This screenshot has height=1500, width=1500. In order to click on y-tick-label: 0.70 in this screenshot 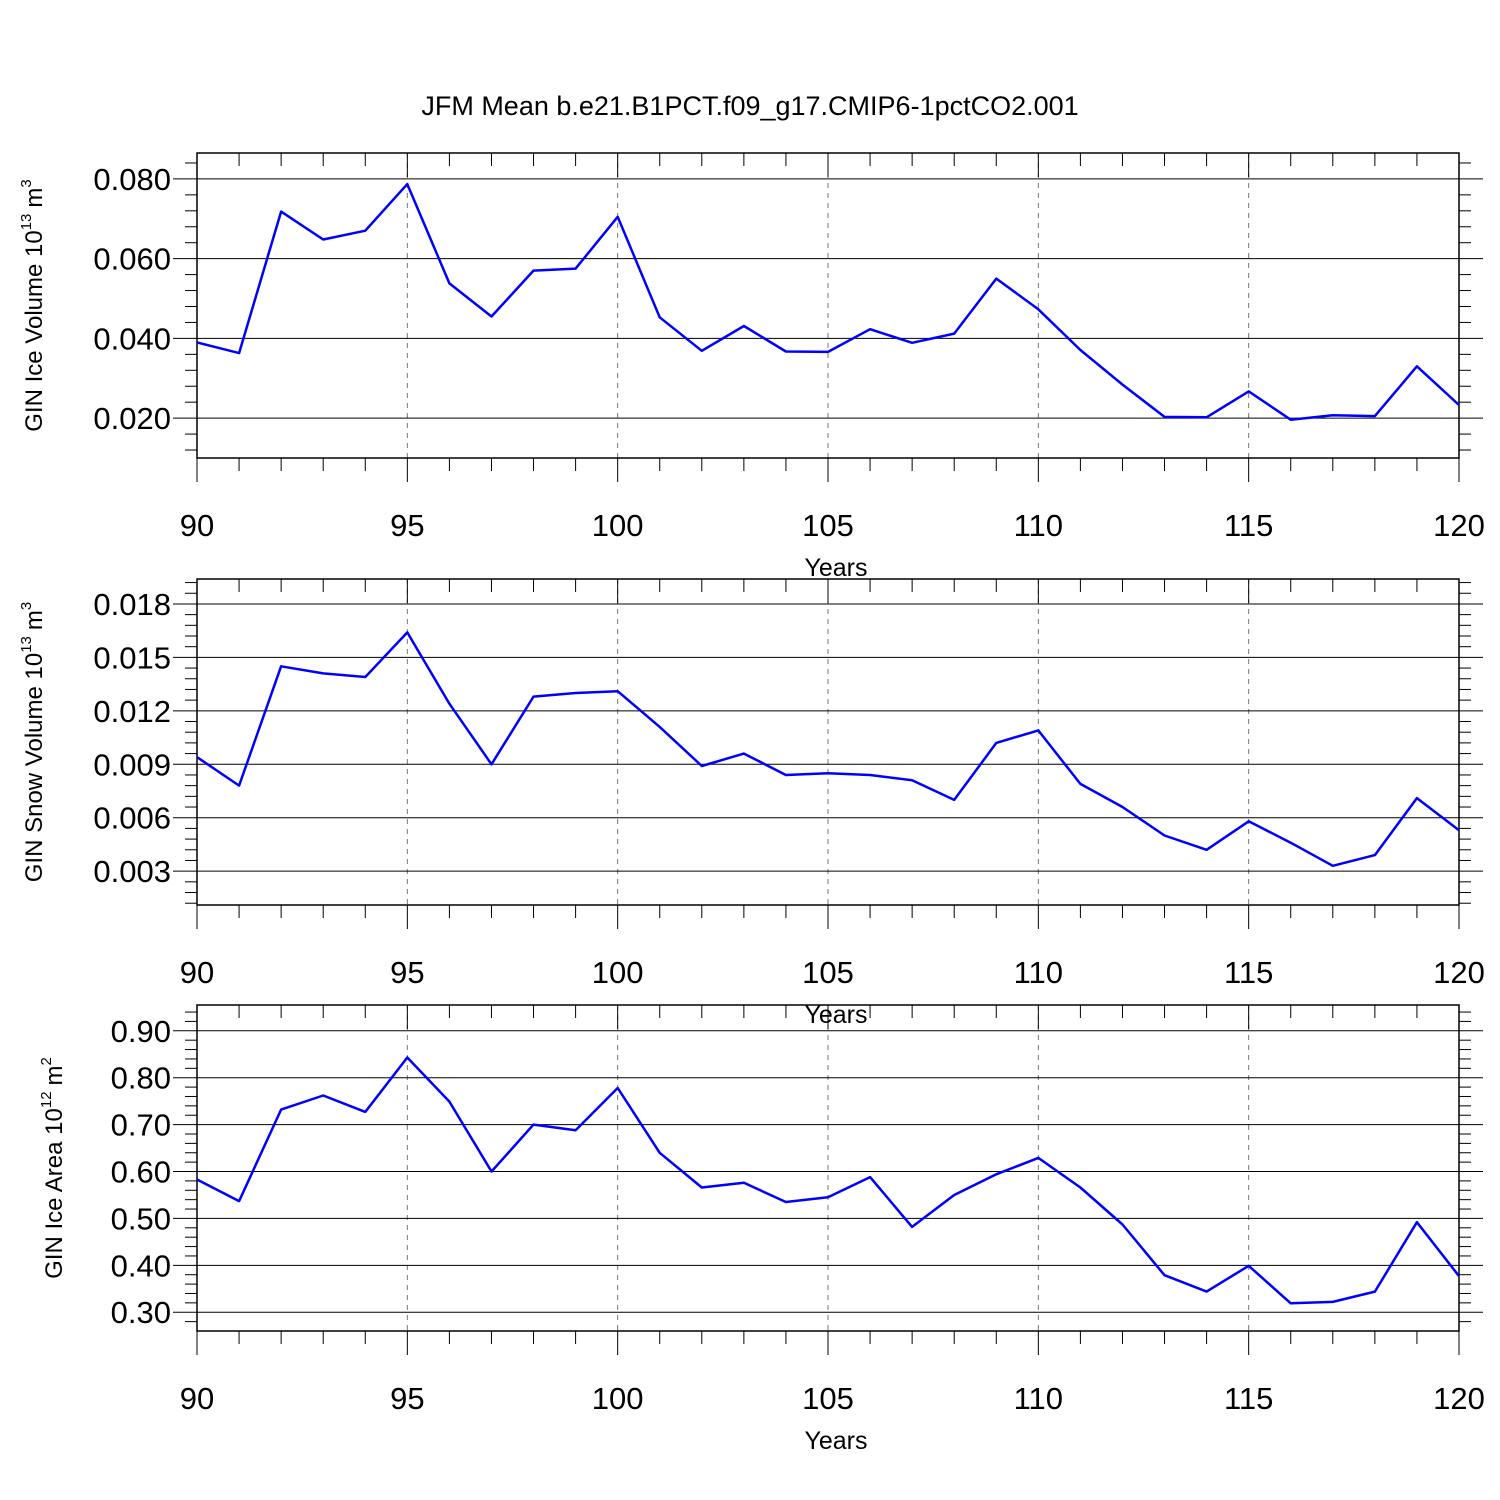, I will do `click(141, 1125)`.